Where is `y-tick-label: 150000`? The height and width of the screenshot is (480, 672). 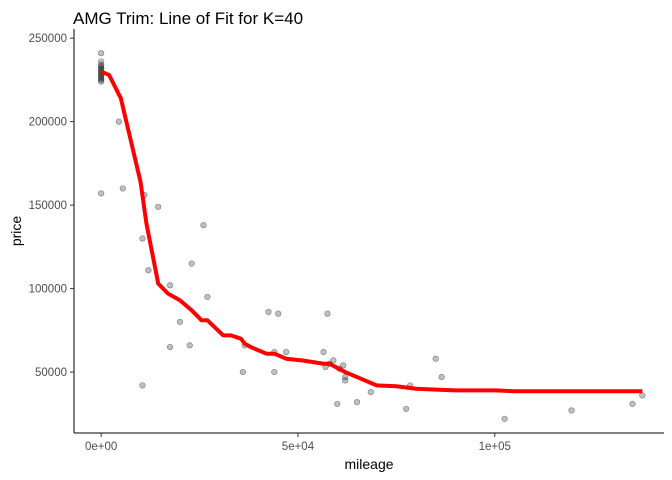 y-tick-label: 150000 is located at coordinates (48, 206).